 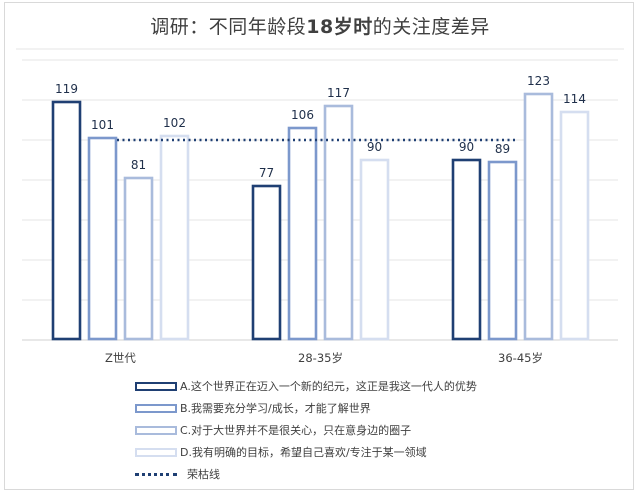 What do you see at coordinates (431, 27) in the screenshot?
I see `title-suffix: 的关注度差异` at bounding box center [431, 27].